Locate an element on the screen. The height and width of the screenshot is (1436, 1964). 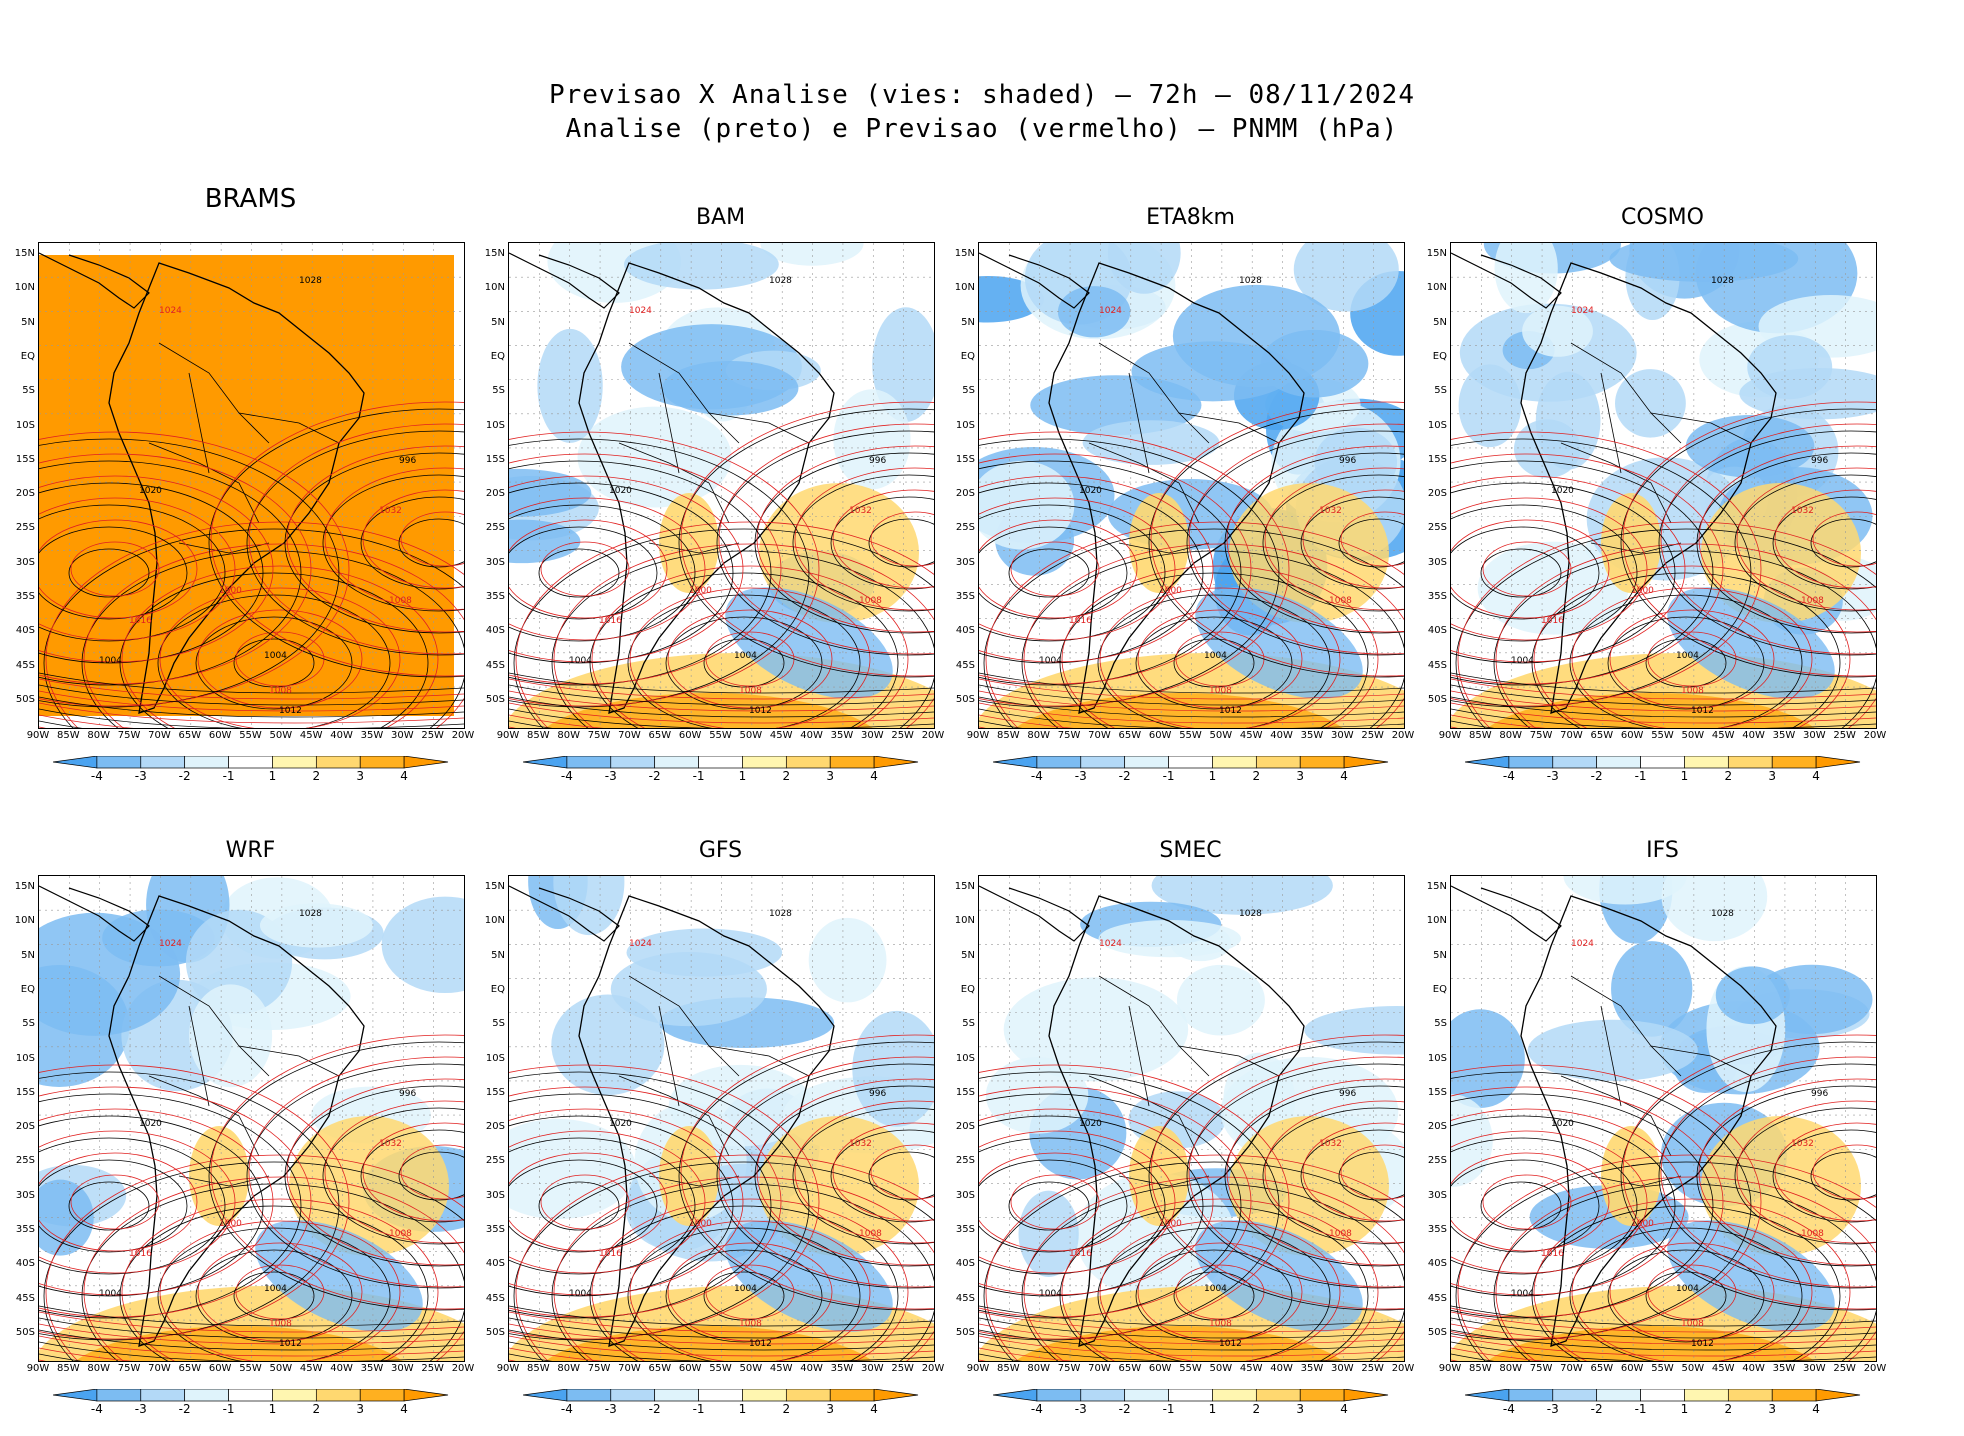
isobar-label: 1004 is located at coordinates (580, 661).